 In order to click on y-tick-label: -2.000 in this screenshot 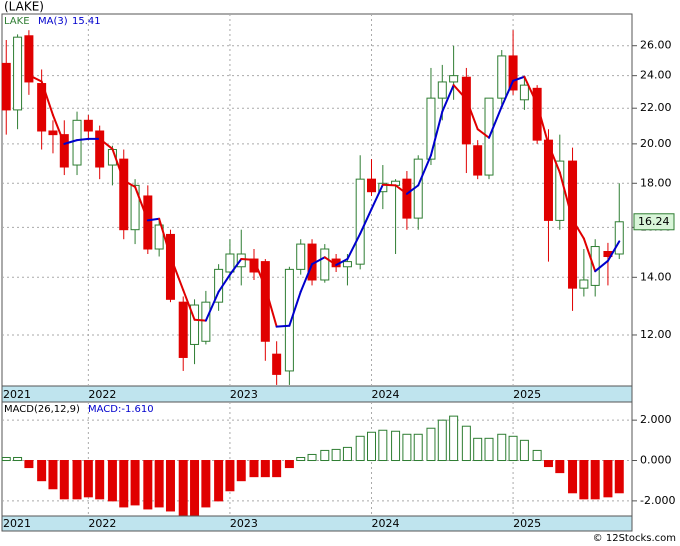, I will do `click(657, 500)`.